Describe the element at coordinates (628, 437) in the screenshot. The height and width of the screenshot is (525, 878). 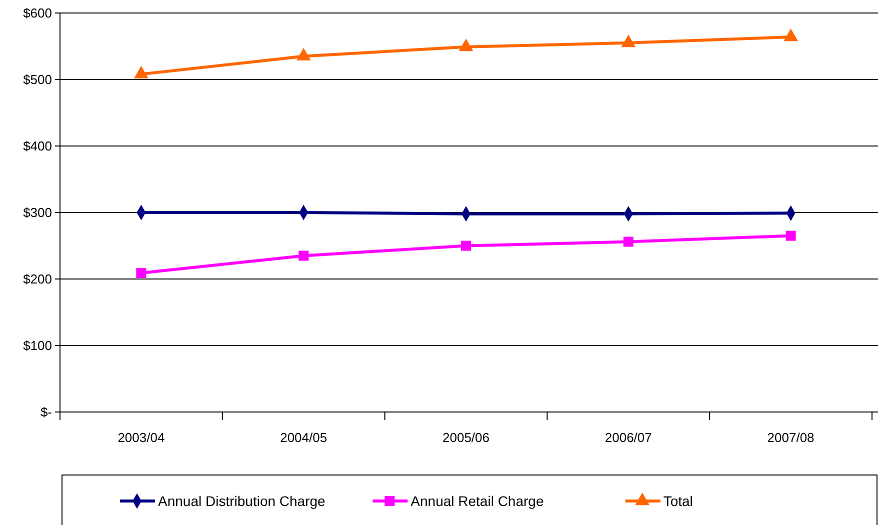
I see `x-tick-label: 2006/07` at that location.